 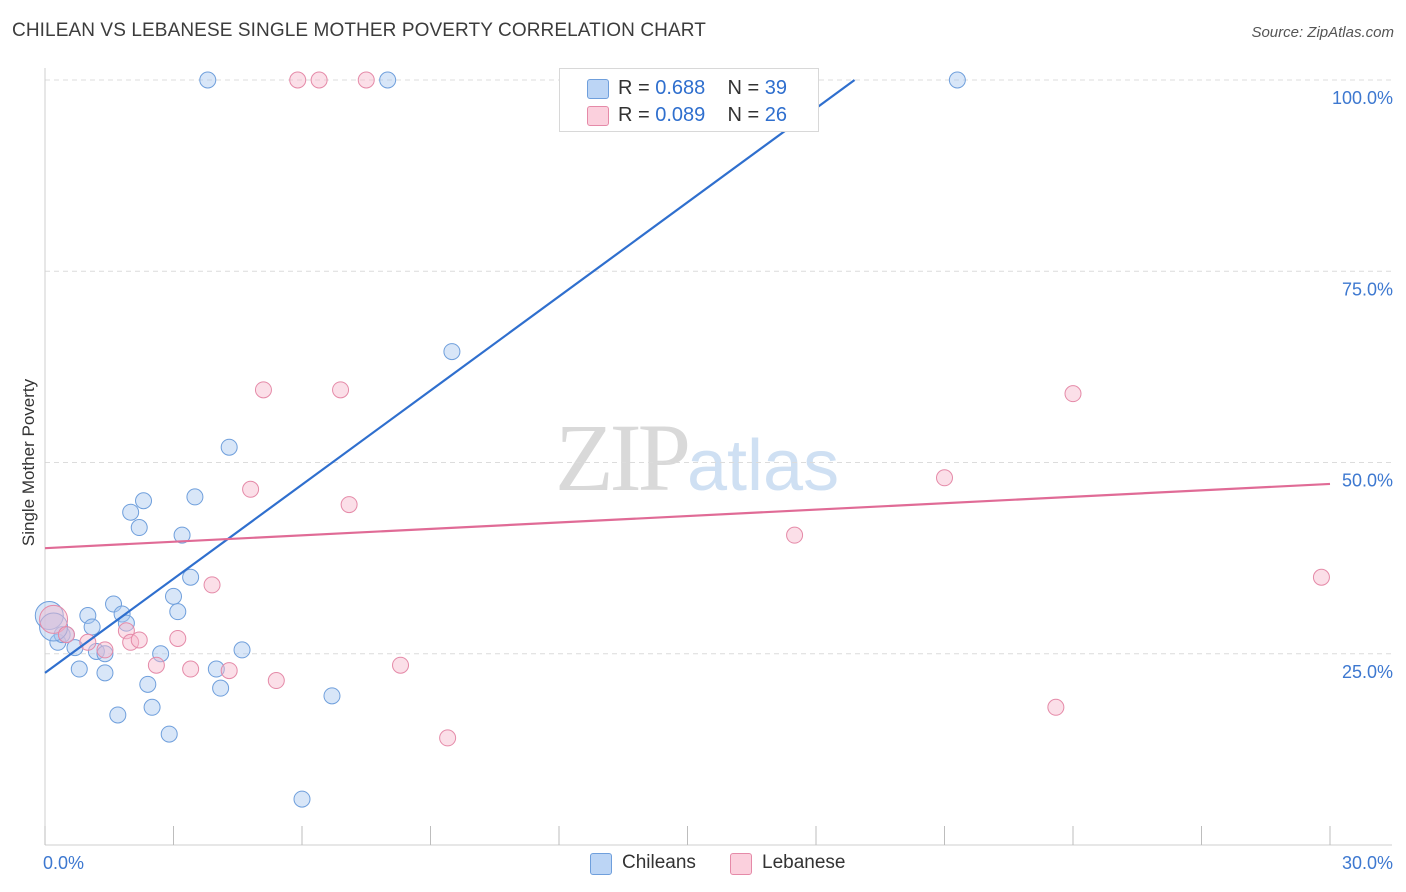 I want to click on legend-swatch-lebanese, so click(x=598, y=116).